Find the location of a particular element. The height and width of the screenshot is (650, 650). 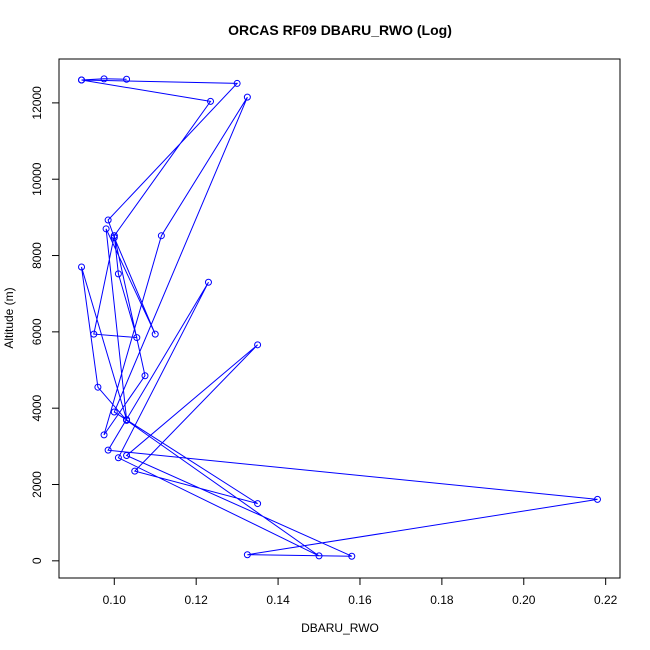

chart-title: ORCAS RF09 DBARU_RWO (Log) is located at coordinates (340, 30).